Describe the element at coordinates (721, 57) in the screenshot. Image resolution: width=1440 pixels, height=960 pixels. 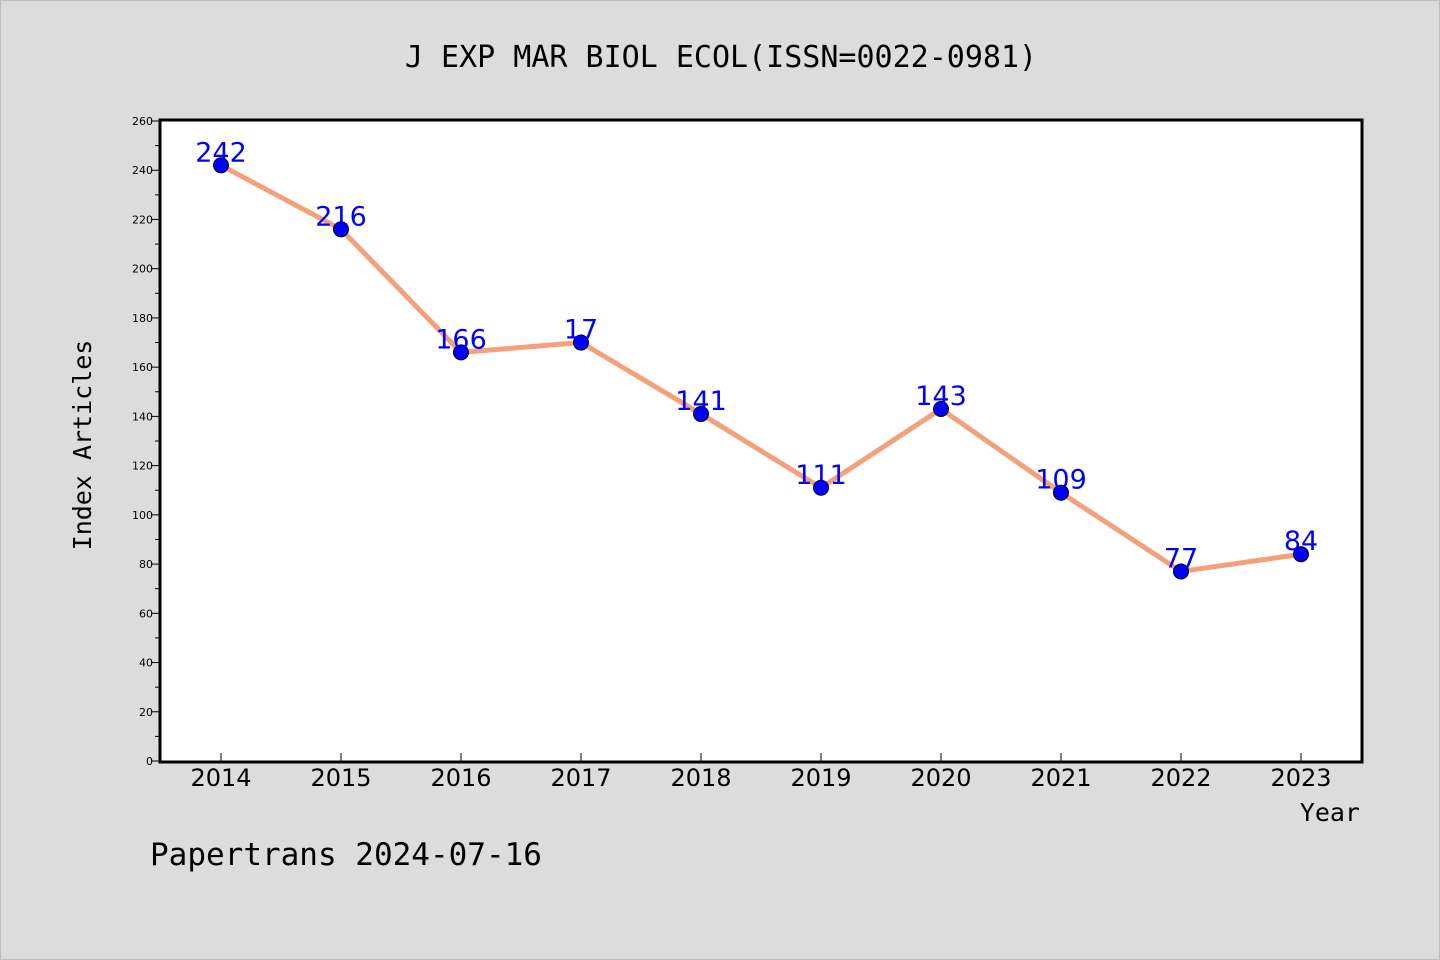
I see `chart-title: J EXP MAR BIOL ECOL(ISSN=0022-0981)` at that location.